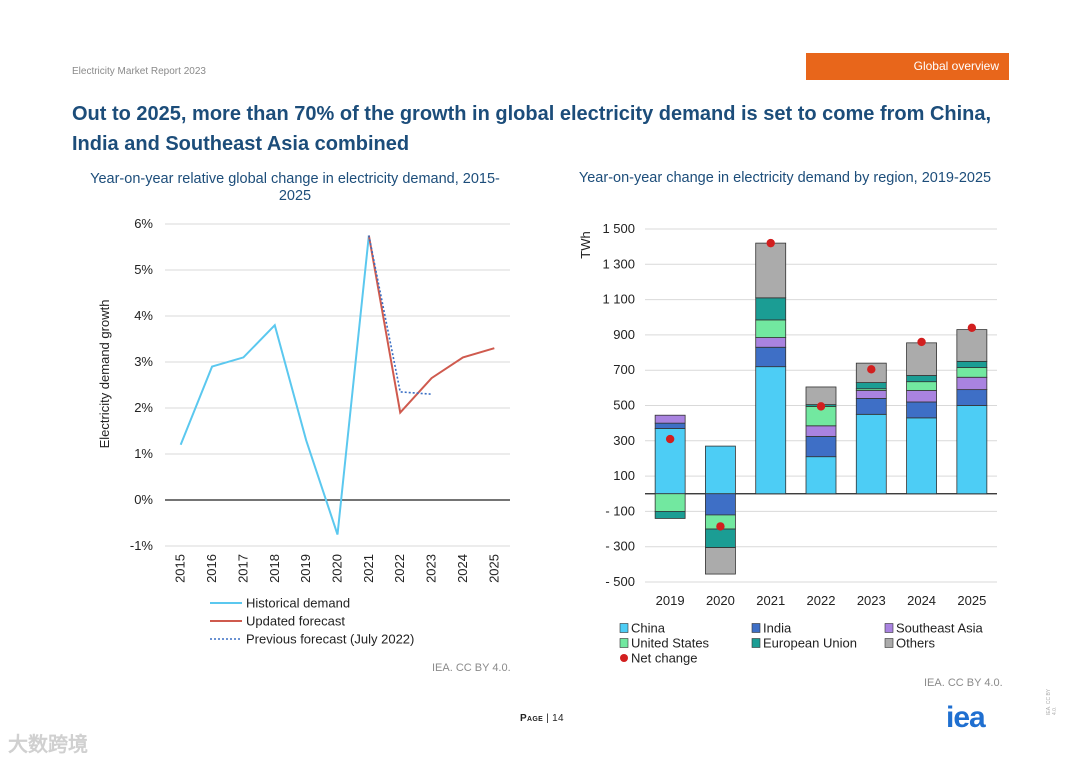 The height and width of the screenshot is (763, 1080). I want to click on iea-logo: iea, so click(966, 717).